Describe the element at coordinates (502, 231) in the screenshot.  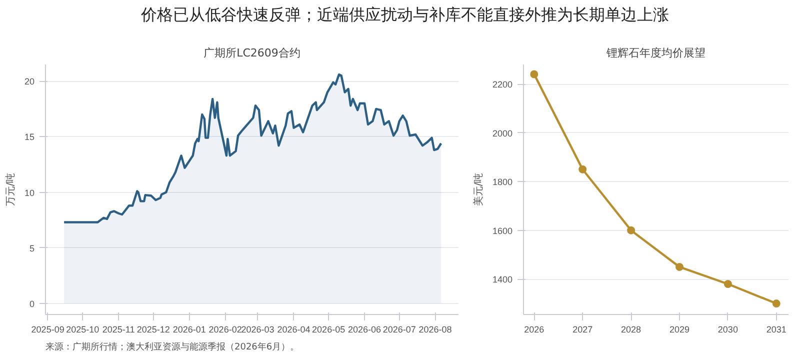
I see `y-tick-label: 1600` at that location.